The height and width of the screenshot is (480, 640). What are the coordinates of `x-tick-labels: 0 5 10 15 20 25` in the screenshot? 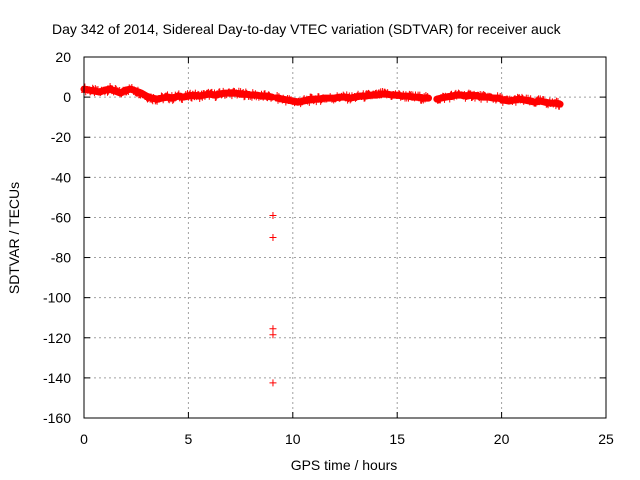 It's located at (347, 439).